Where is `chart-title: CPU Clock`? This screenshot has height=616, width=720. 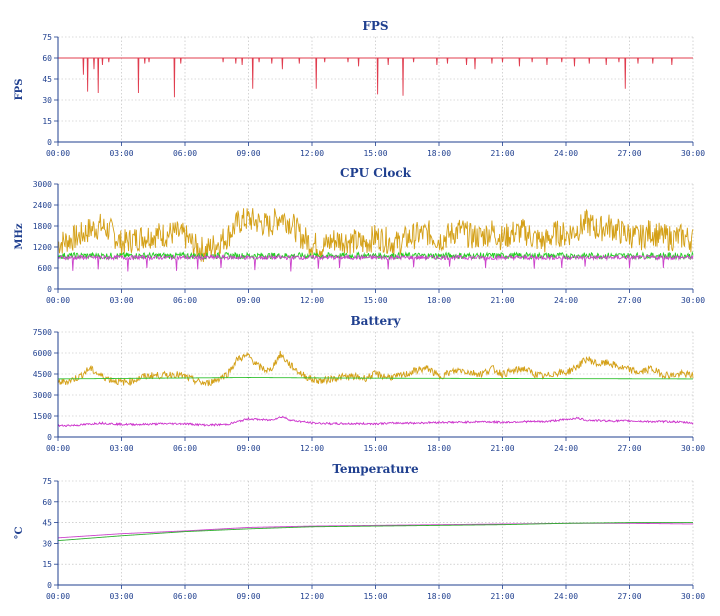
chart-title: CPU Clock is located at coordinates (376, 173).